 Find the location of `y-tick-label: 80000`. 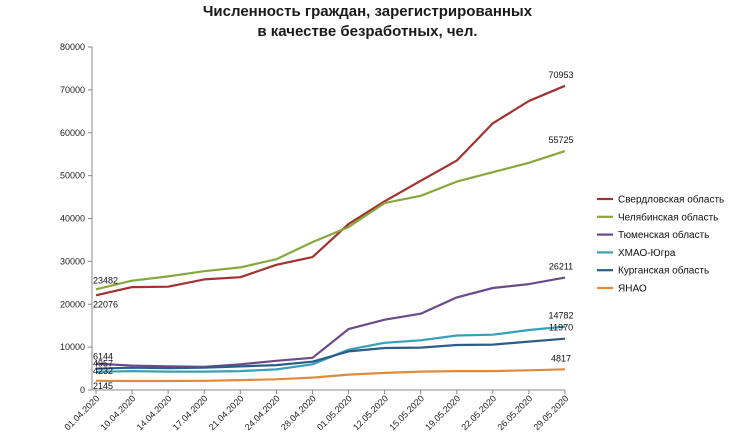

y-tick-label: 80000 is located at coordinates (72, 47).